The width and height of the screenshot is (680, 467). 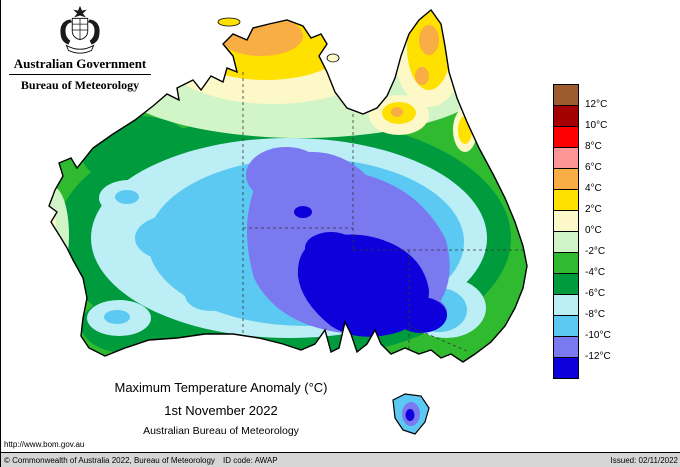 What do you see at coordinates (80, 85) in the screenshot?
I see `bureau-label: Bureau of Meteorology` at bounding box center [80, 85].